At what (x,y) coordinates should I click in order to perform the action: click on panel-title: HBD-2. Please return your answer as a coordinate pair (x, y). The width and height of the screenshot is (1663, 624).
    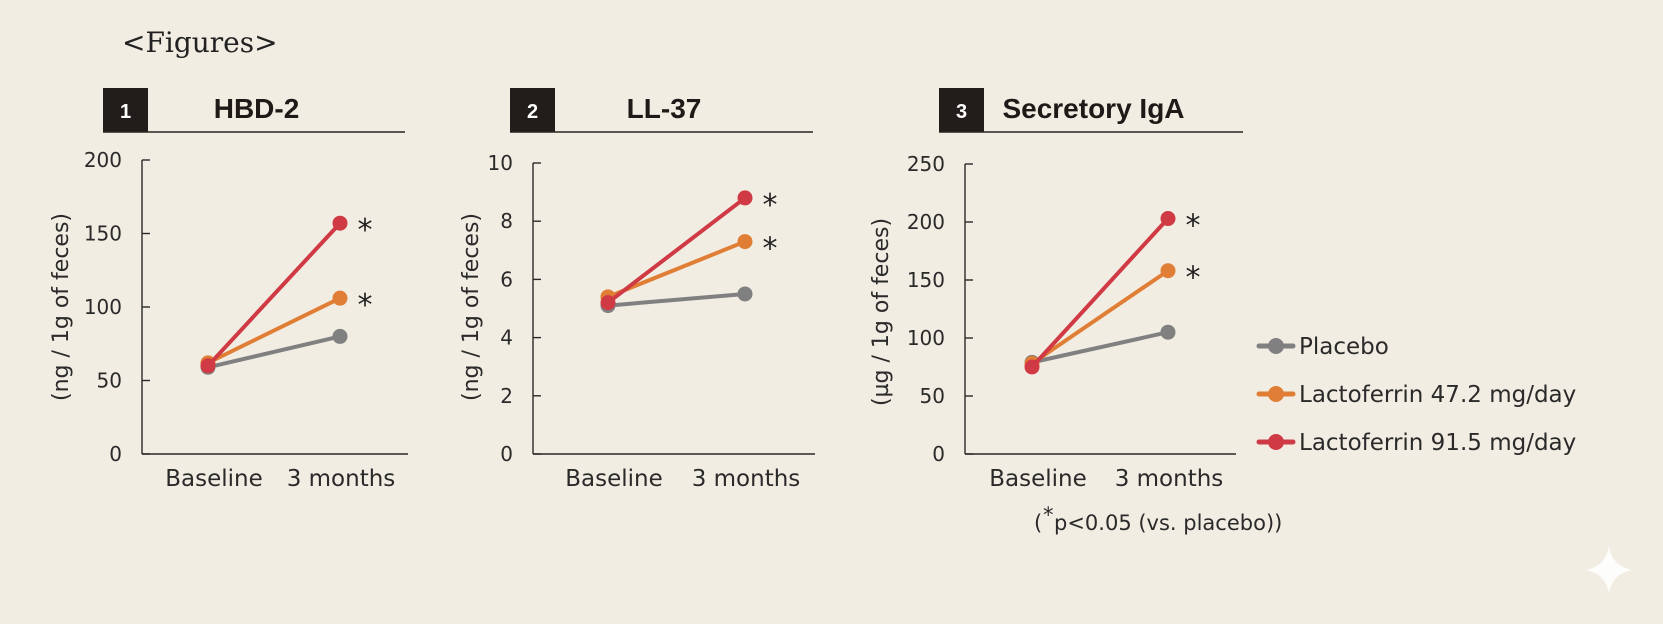
    Looking at the image, I should click on (257, 108).